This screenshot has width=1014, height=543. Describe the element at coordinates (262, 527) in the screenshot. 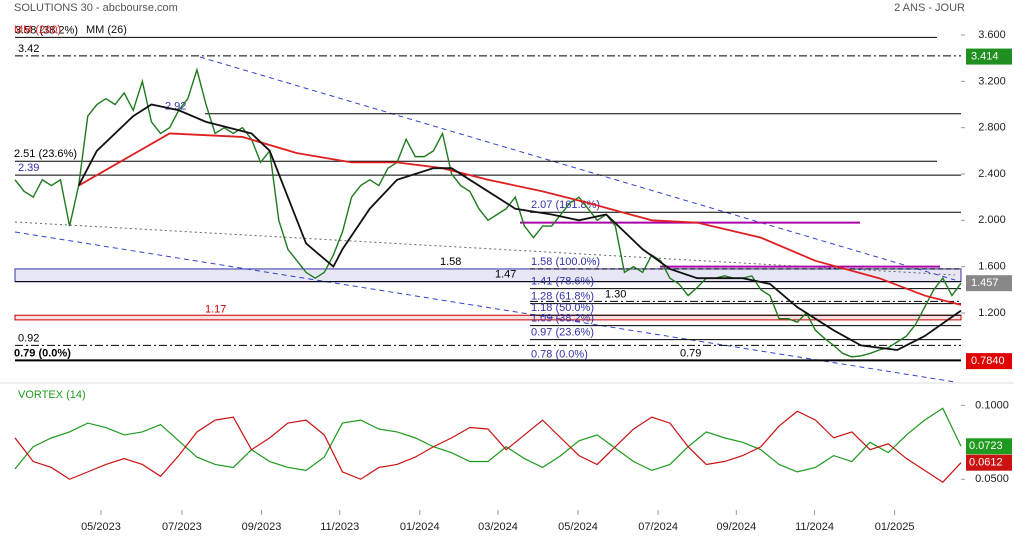

I see `x-tick-label: 09/2023` at that location.